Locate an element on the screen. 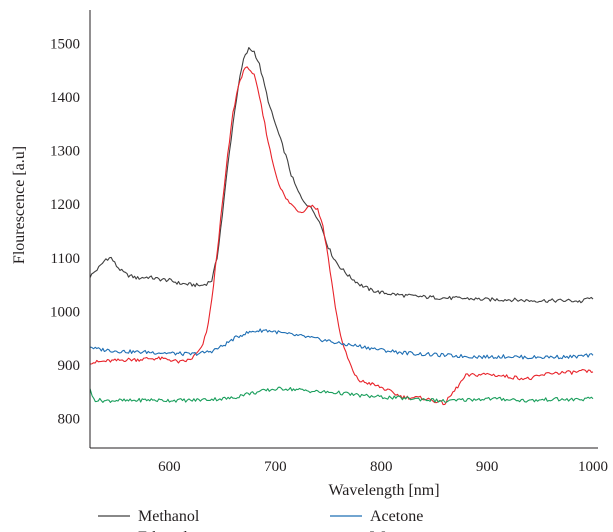  x-axis-title: Wavelength [nm] is located at coordinates (383, 490).